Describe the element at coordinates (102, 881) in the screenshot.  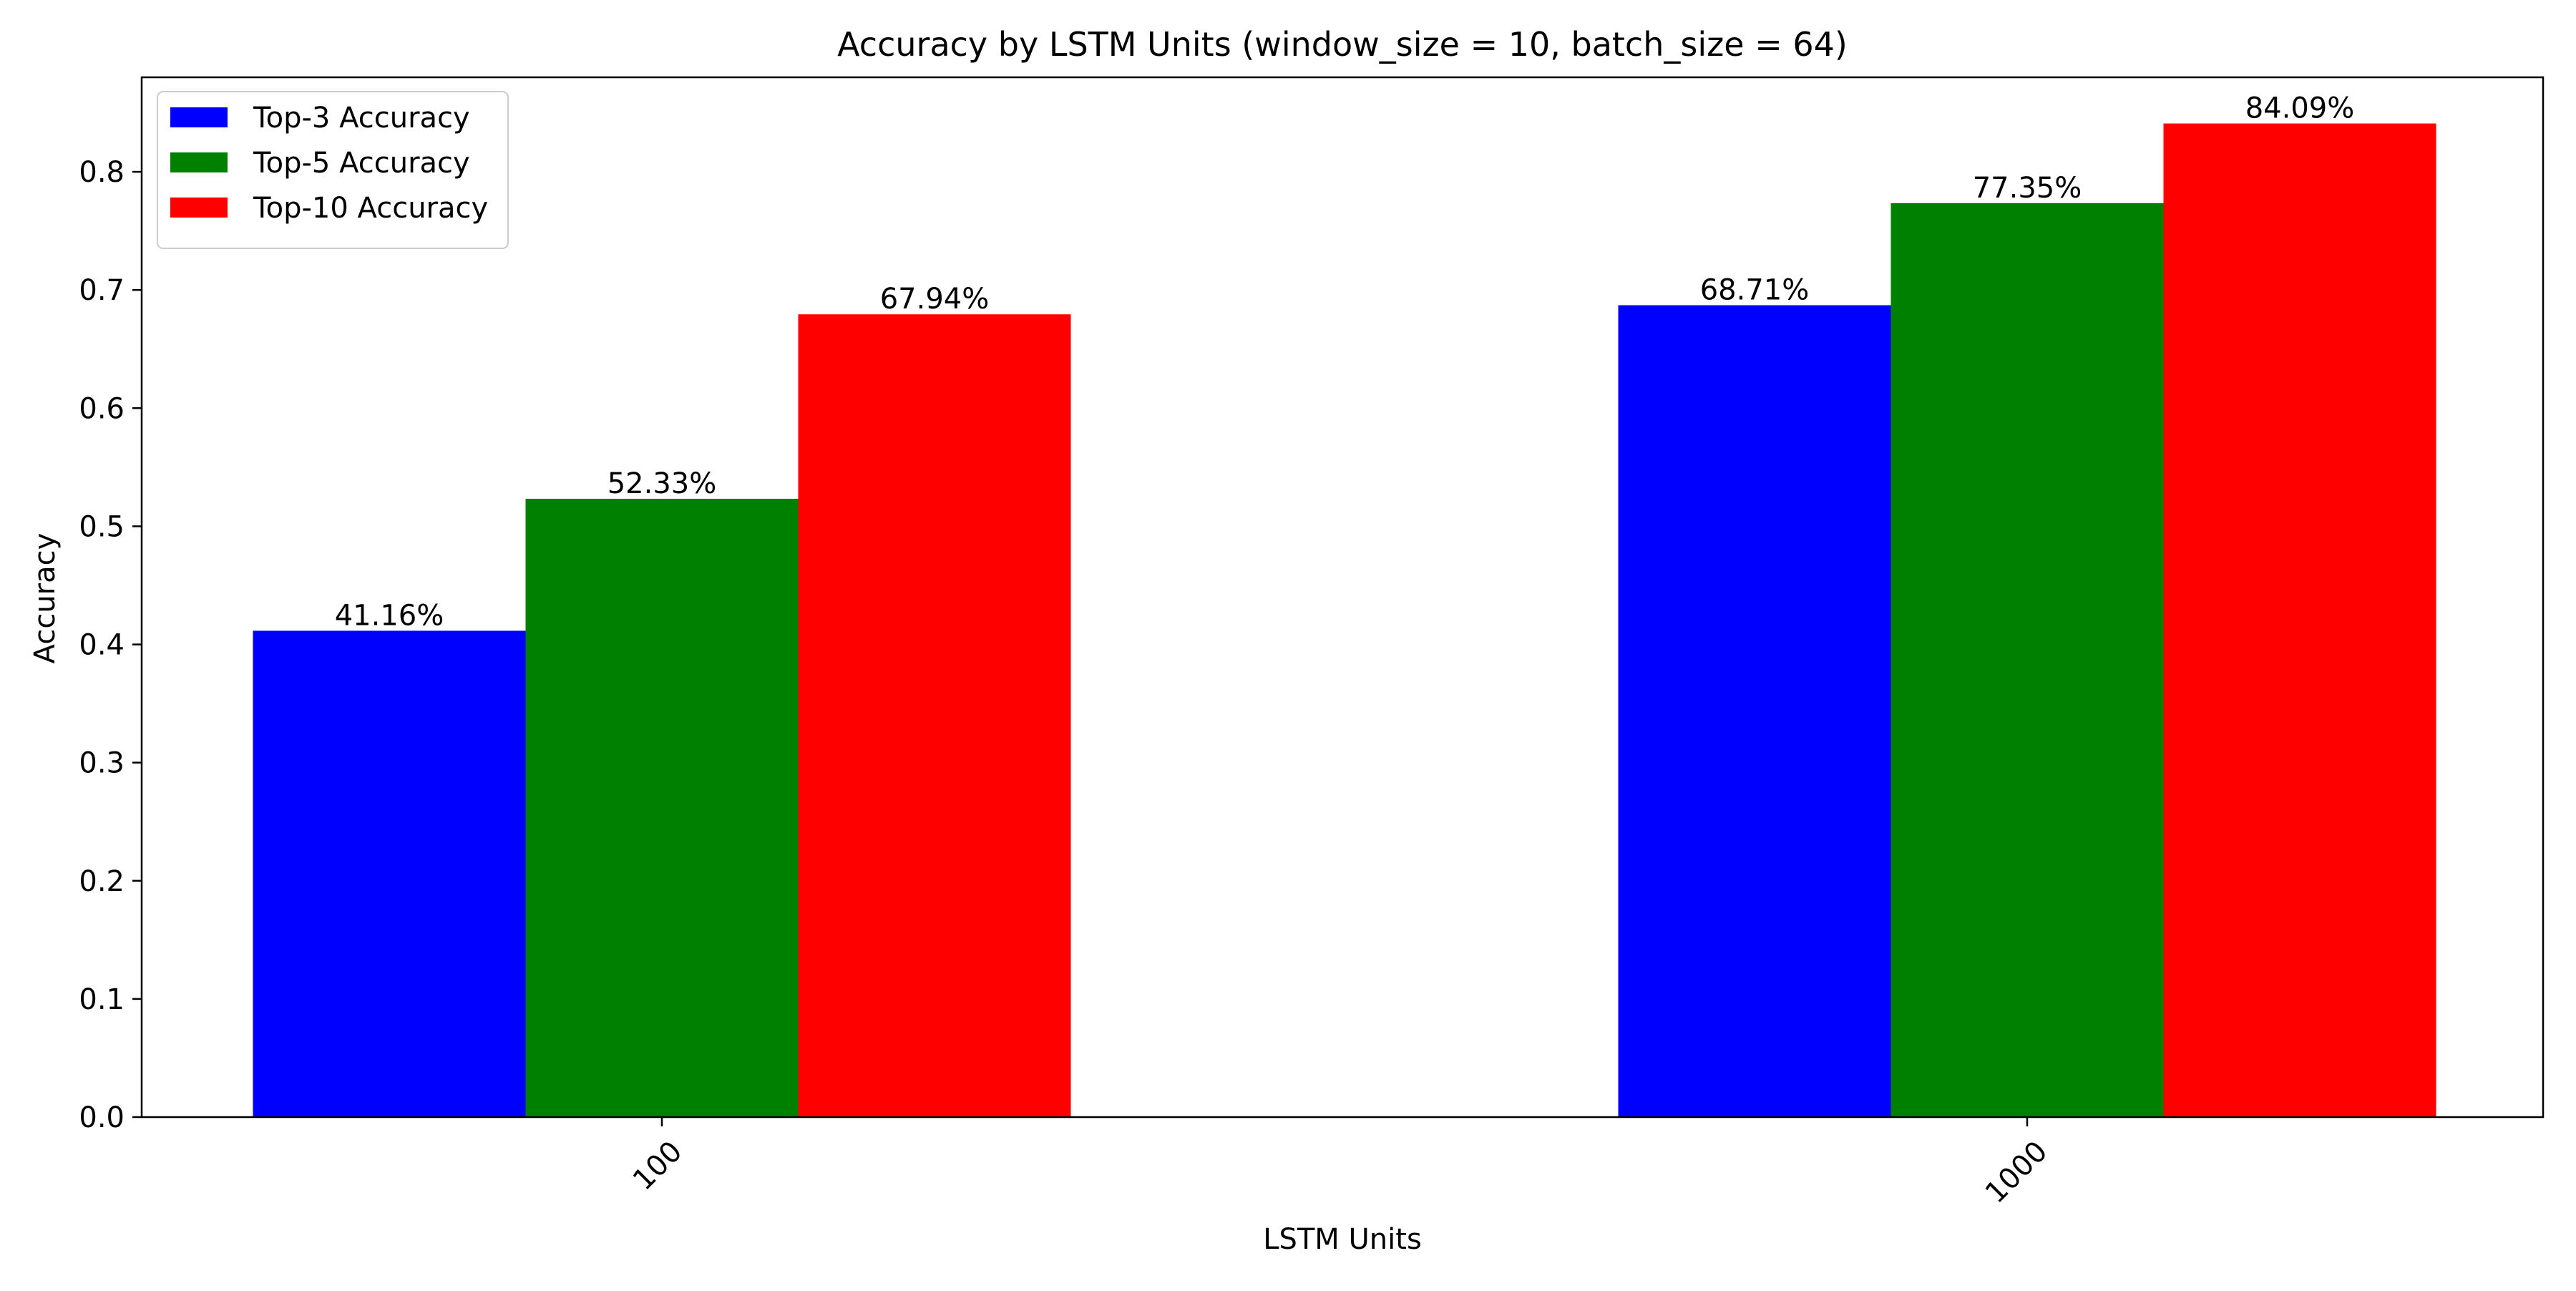
I see `y-tick-label: 0.2` at that location.